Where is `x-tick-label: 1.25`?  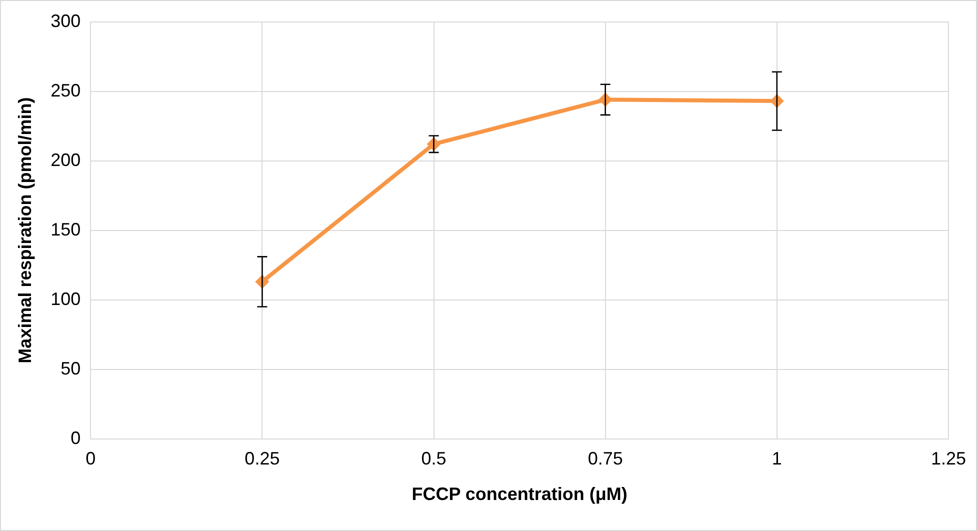 x-tick-label: 1.25 is located at coordinates (948, 458).